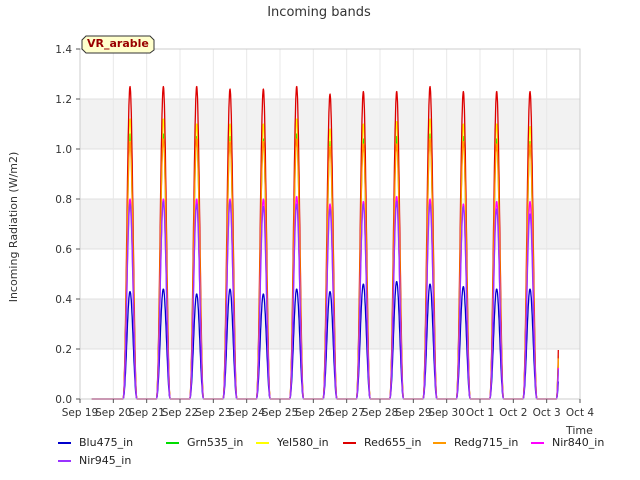 Image resolution: width=640 pixels, height=480 pixels. What do you see at coordinates (213, 413) in the screenshot?
I see `x-tick-label: Sep 23` at bounding box center [213, 413].